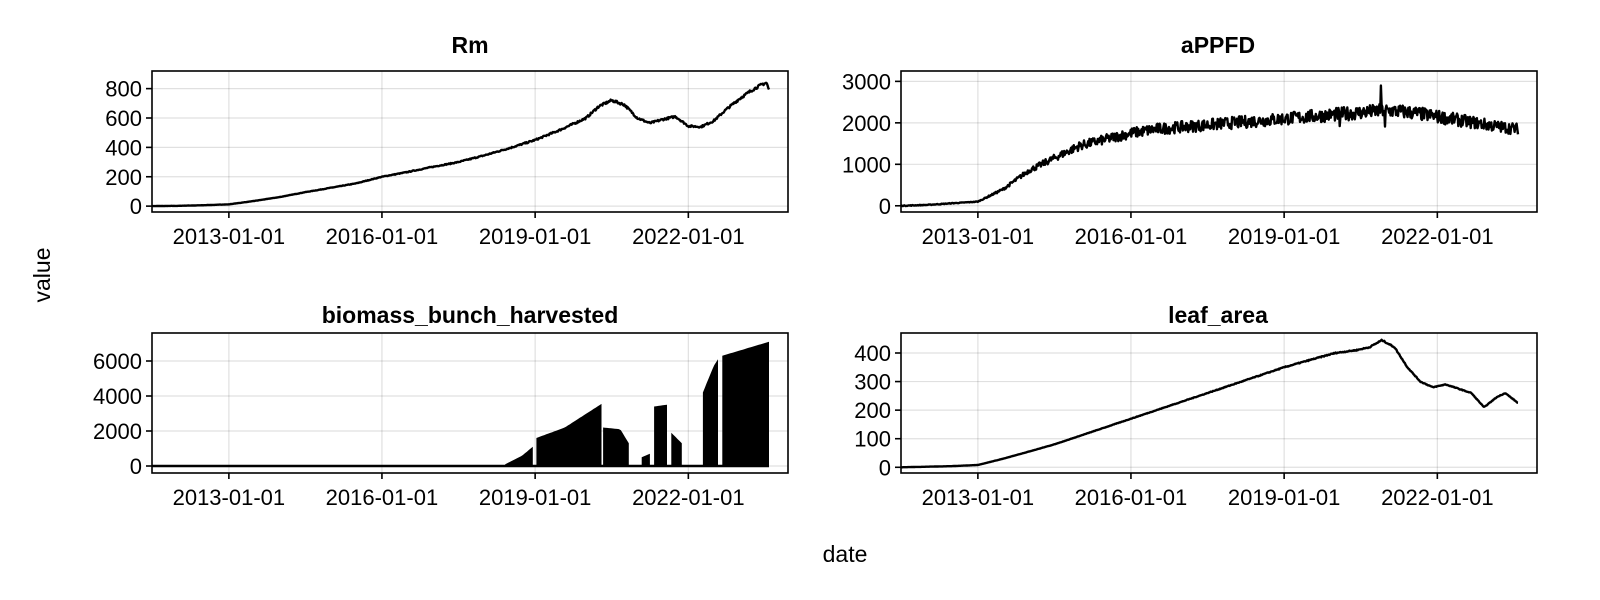 This screenshot has width=1600, height=600. Describe the element at coordinates (1218, 45) in the screenshot. I see `panel-title-appfd: aPPFD` at that location.